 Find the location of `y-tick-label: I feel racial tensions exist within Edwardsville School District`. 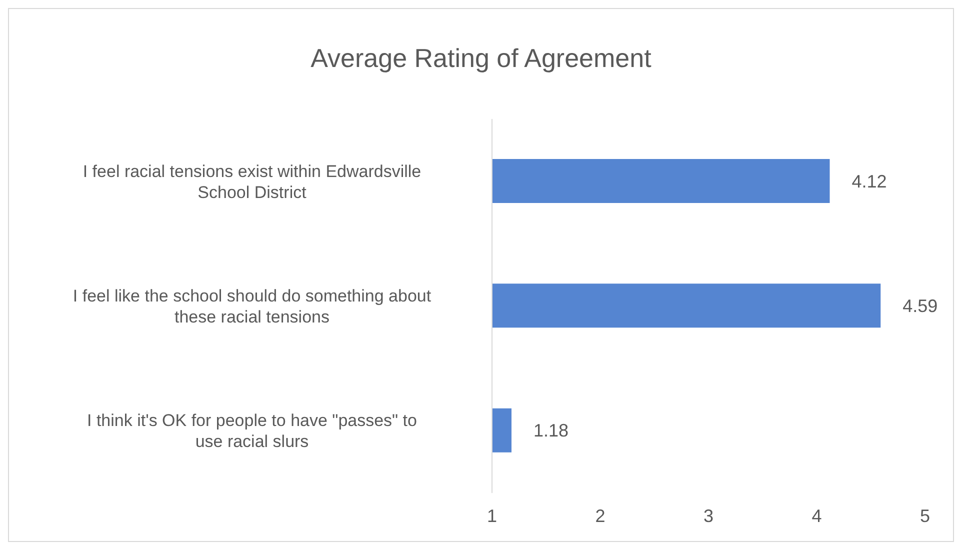

y-tick-label: I feel racial tensions exist within Edwardsville School District is located at coordinates (252, 181).